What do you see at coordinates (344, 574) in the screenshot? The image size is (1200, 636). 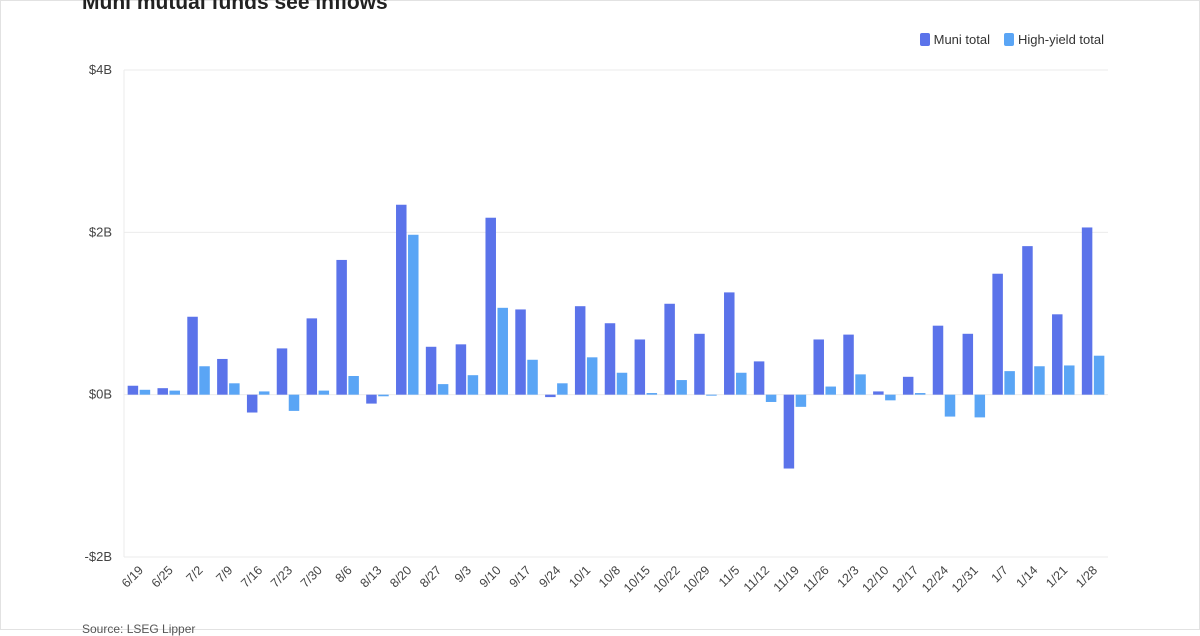 I see `x-tick-label: 8/6` at bounding box center [344, 574].